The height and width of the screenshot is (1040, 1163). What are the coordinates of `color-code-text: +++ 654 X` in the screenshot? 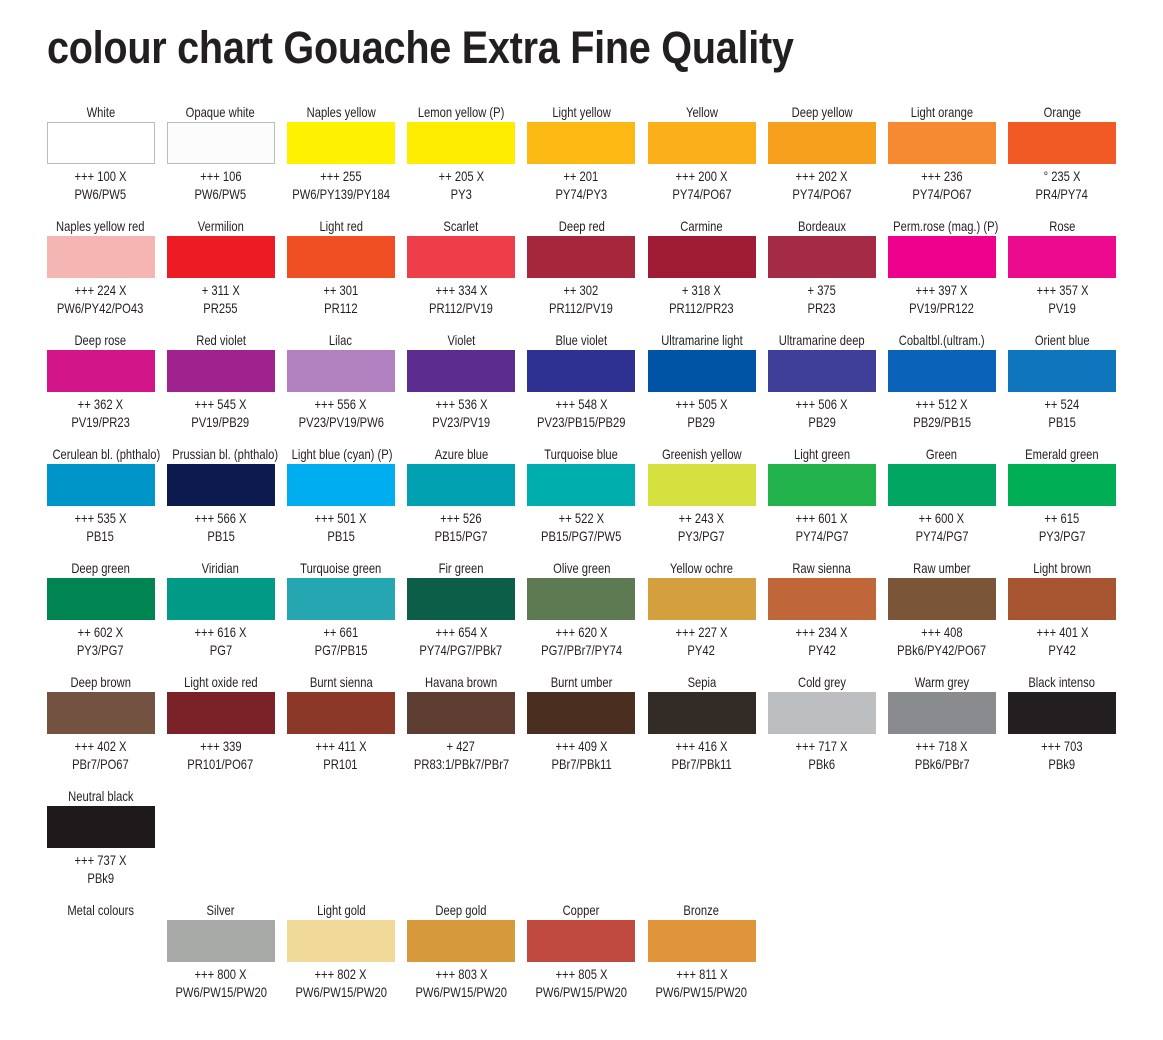 It's located at (461, 632).